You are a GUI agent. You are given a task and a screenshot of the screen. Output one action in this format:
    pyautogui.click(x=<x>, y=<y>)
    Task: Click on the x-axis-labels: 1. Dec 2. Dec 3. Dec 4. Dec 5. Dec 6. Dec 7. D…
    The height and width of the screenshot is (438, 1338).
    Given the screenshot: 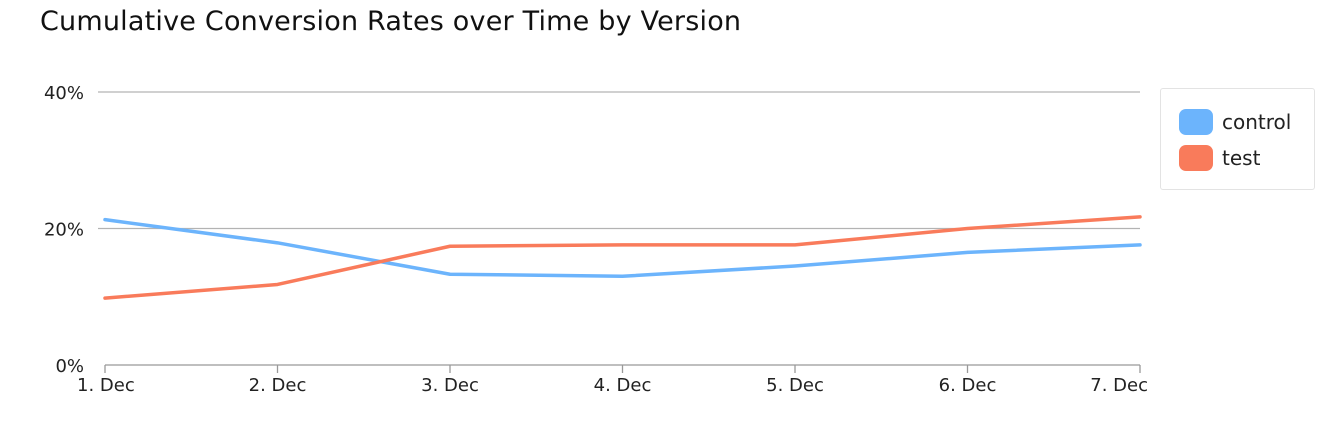 What is the action you would take?
    pyautogui.click(x=612, y=385)
    